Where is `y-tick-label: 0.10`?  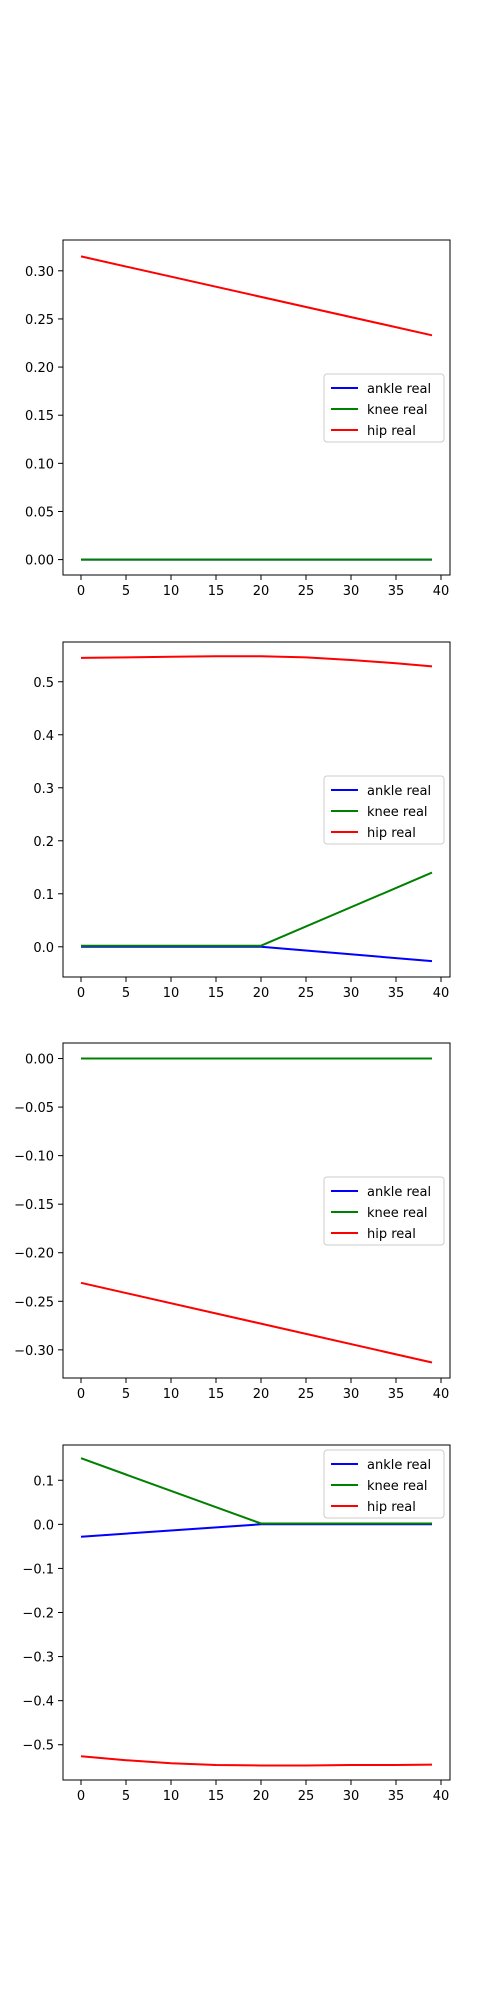 y-tick-label: 0.10 is located at coordinates (39, 464).